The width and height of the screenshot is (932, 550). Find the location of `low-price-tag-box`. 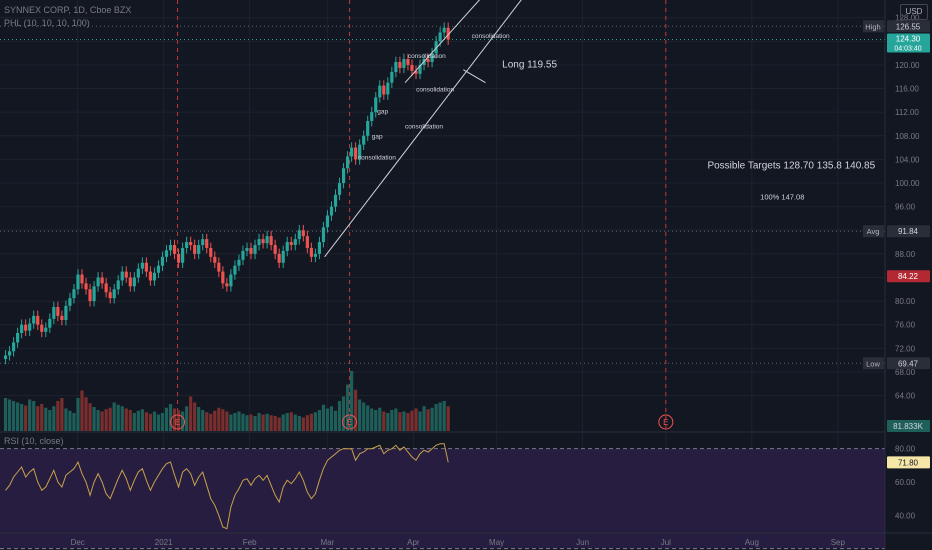

low-price-tag-box is located at coordinates (908, 363).